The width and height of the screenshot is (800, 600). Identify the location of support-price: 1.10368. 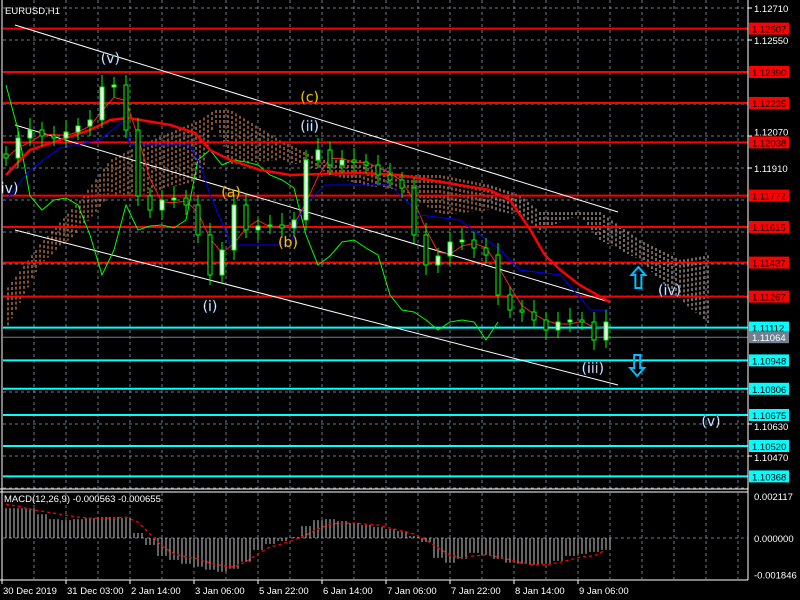
(769, 477).